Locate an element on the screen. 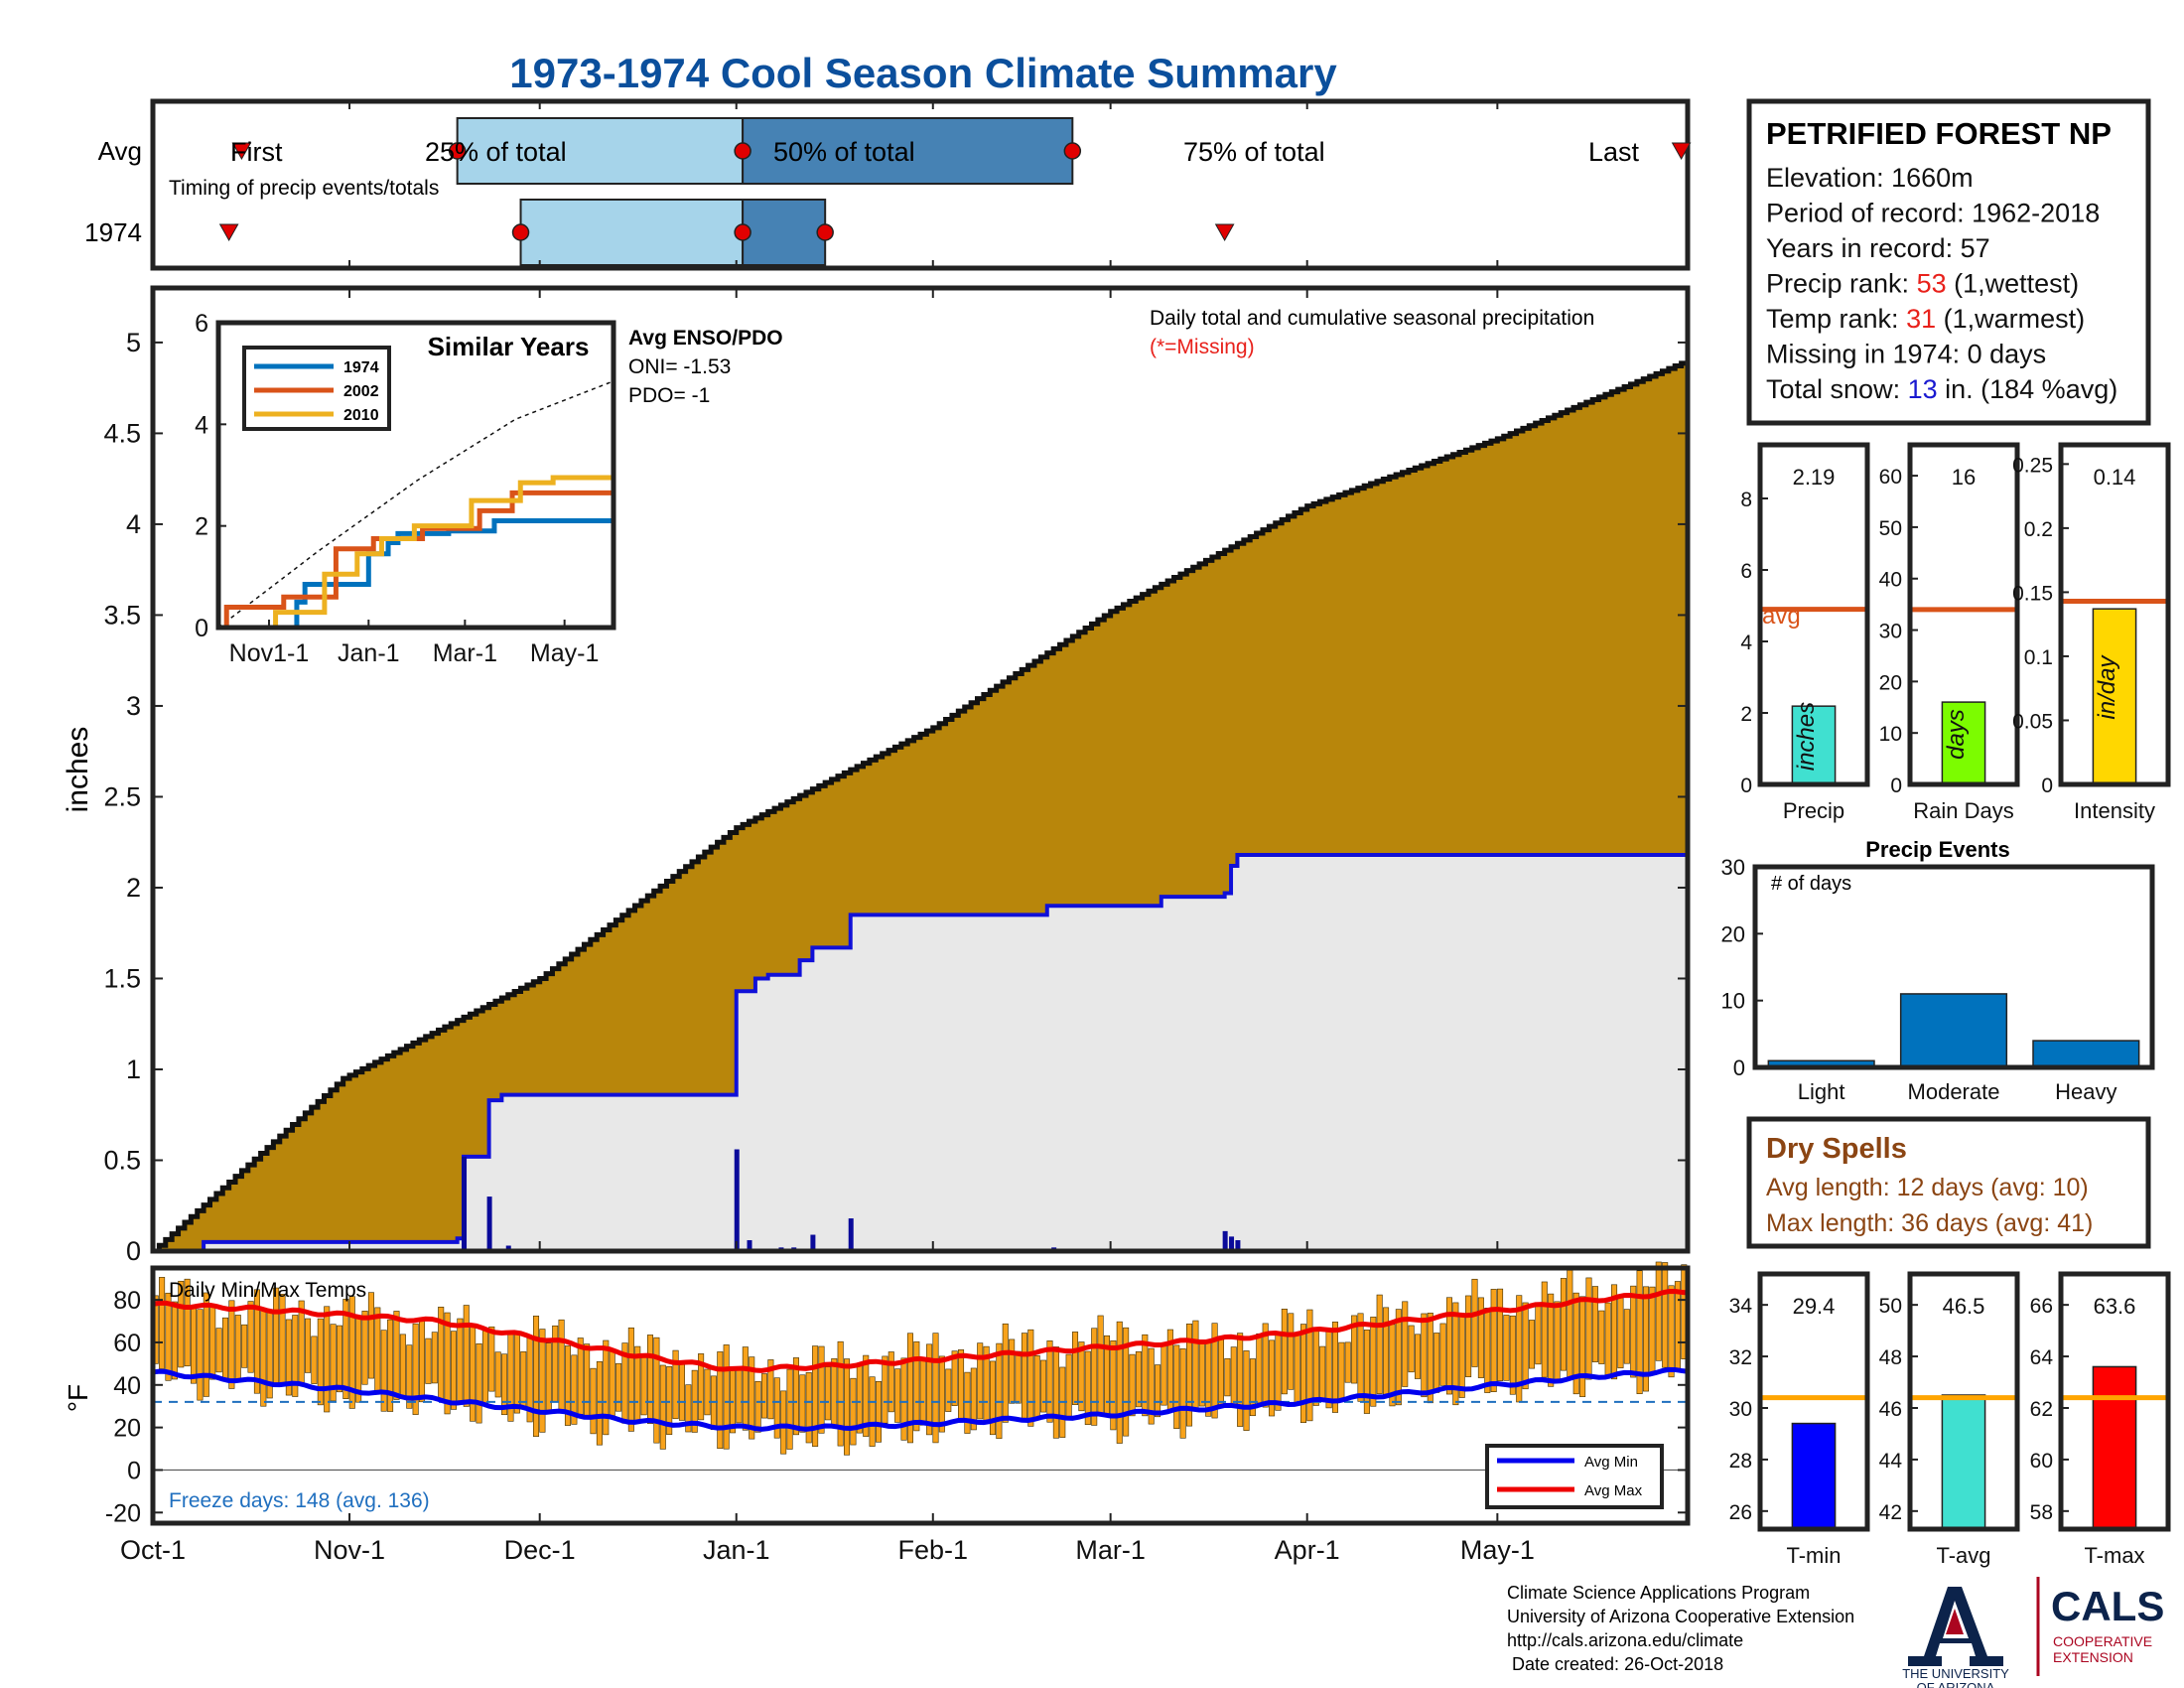 This screenshot has height=1688, width=2184. t-max-value-label: 63.6 is located at coordinates (2115, 1306).